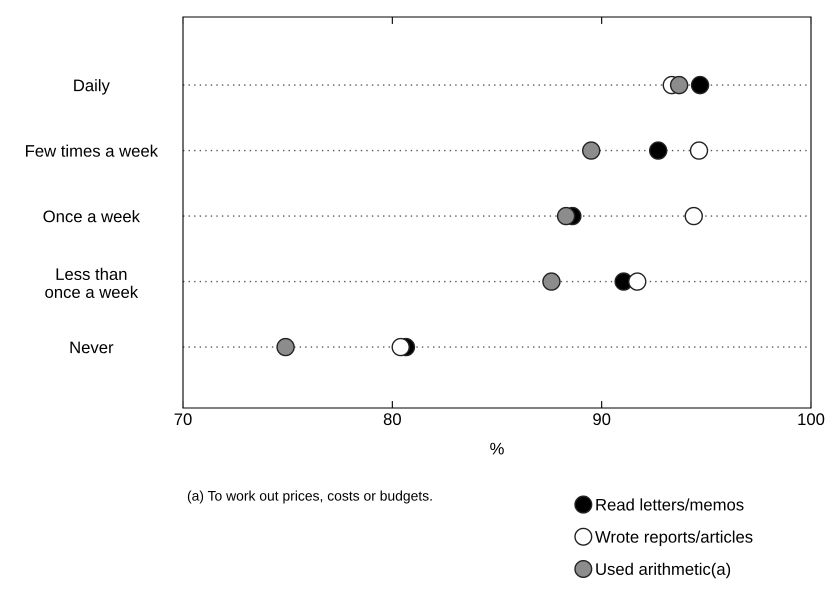 The width and height of the screenshot is (836, 601). I want to click on y-tick-label: Once a week, so click(91, 216).